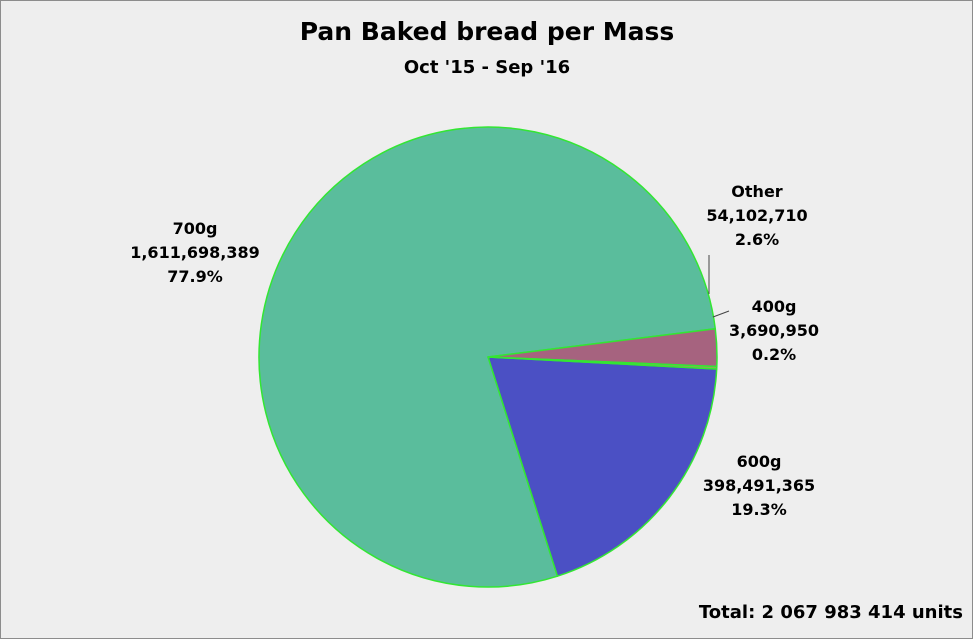 The height and width of the screenshot is (639, 973). I want to click on slice-value: 3,690,950, so click(774, 330).